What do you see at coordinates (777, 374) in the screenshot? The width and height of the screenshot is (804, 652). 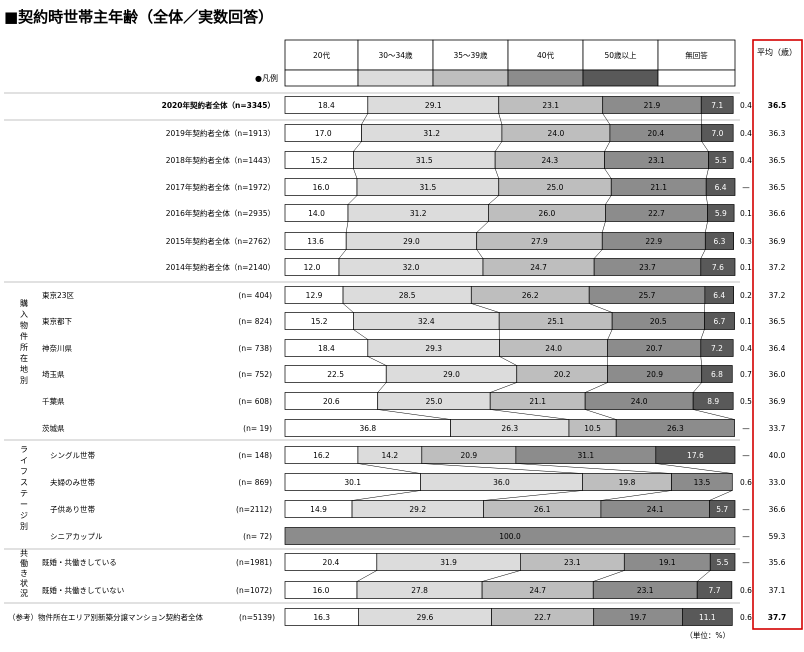 I see `average-value: 36.0` at bounding box center [777, 374].